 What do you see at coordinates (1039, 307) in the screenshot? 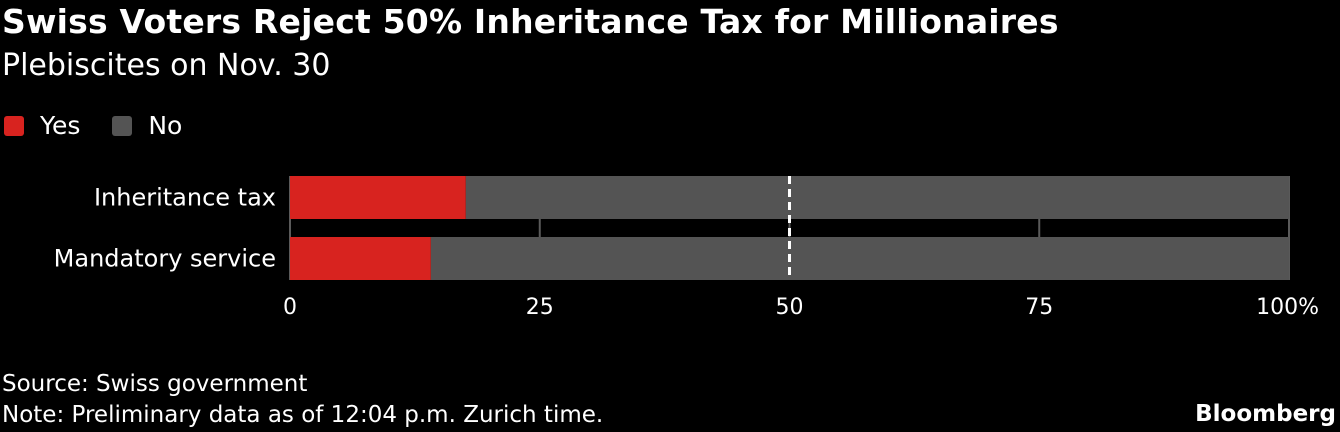
I see `x-tick-label-3: 75` at bounding box center [1039, 307].